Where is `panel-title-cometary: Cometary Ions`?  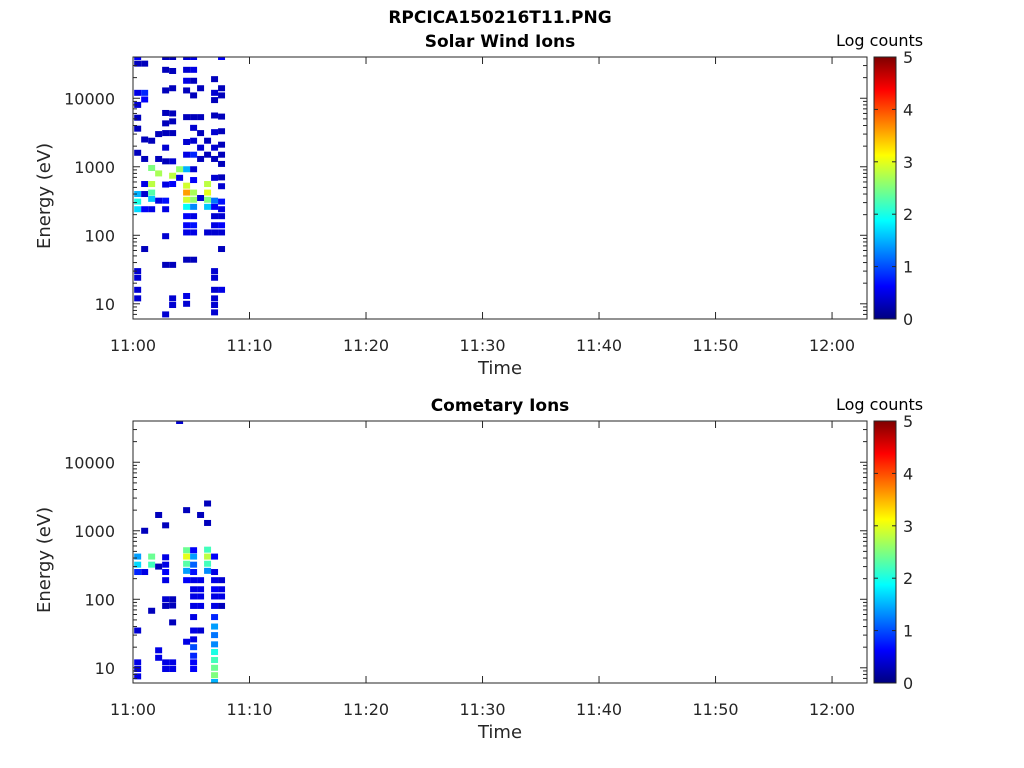 panel-title-cometary: Cometary Ions is located at coordinates (500, 406).